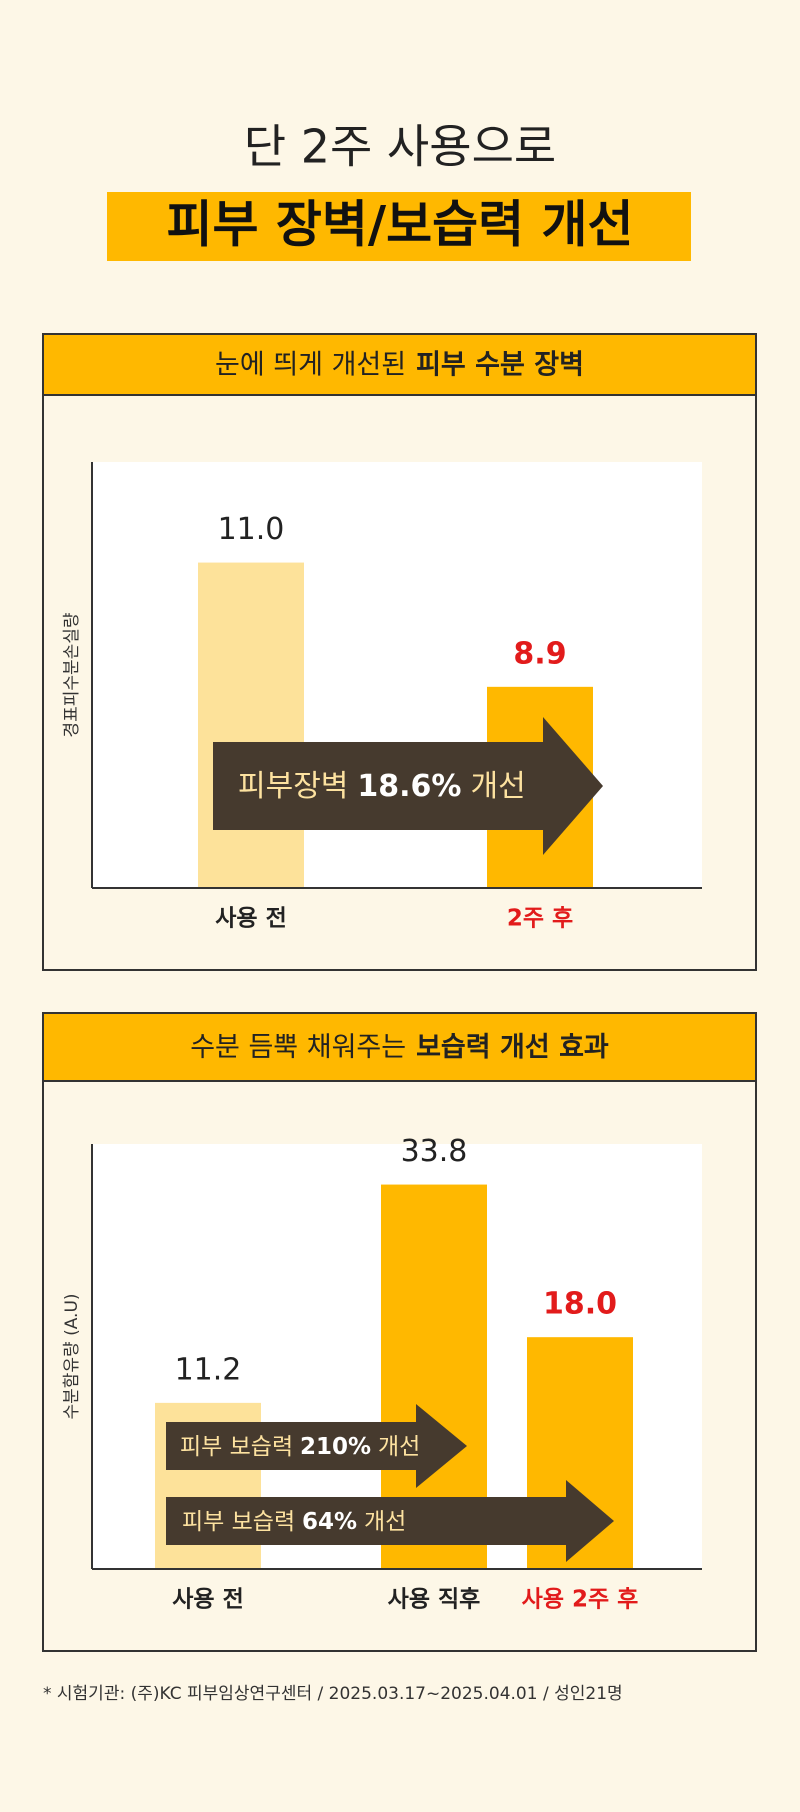 This screenshot has width=800, height=1812. I want to click on highlight-box, so click(399, 226).